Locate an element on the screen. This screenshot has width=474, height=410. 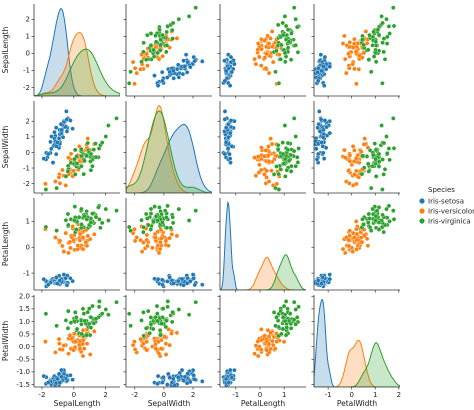
kde-curve-iris-virginica is located at coordinates (169, 151).